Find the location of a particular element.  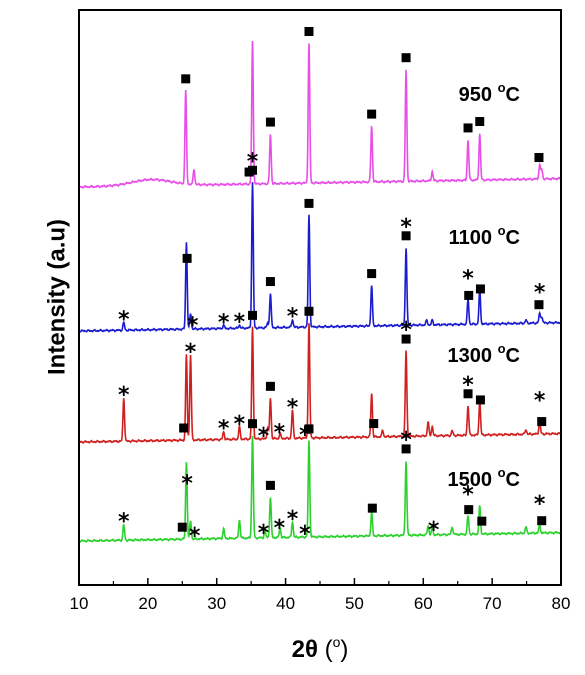

temperature-value: 1300 is located at coordinates (473, 356).